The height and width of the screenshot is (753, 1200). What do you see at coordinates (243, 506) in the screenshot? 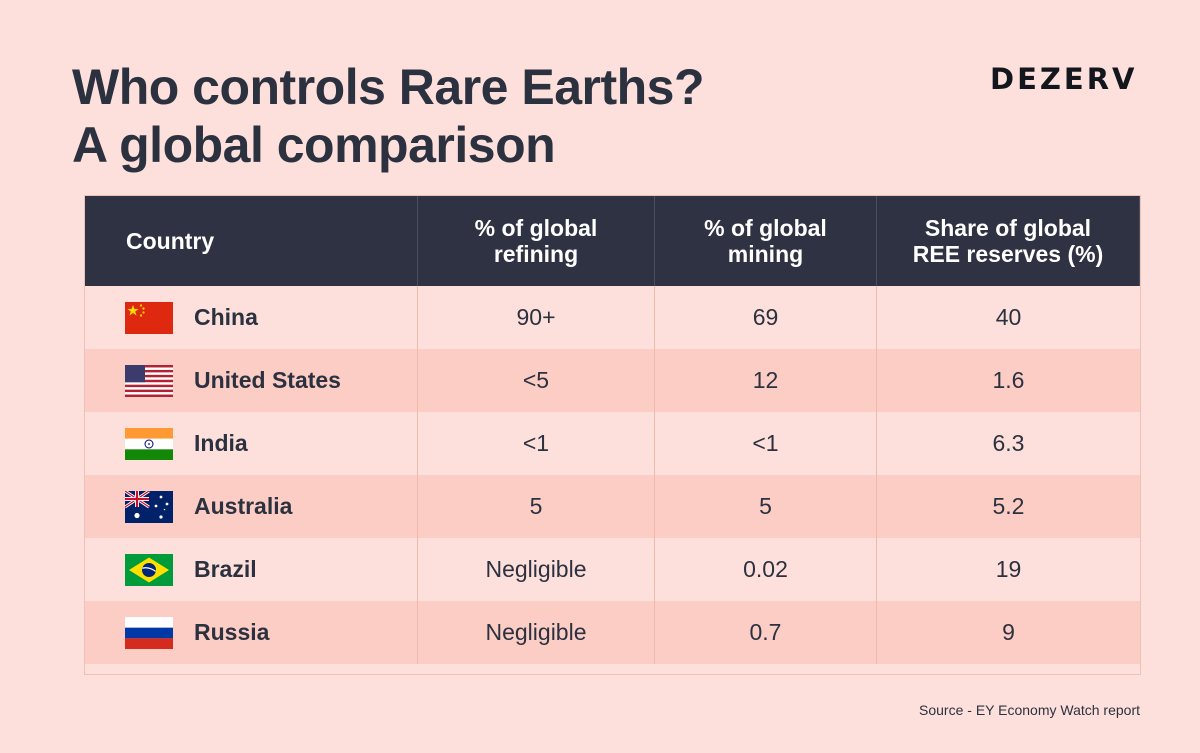
I see `country-name: Australia` at bounding box center [243, 506].